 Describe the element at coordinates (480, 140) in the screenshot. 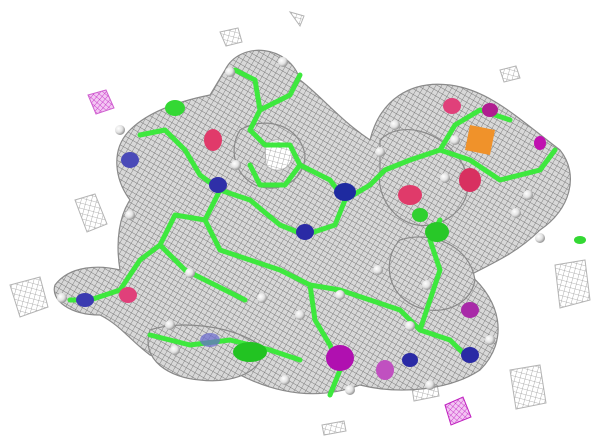

I see `phosphorus` at that location.